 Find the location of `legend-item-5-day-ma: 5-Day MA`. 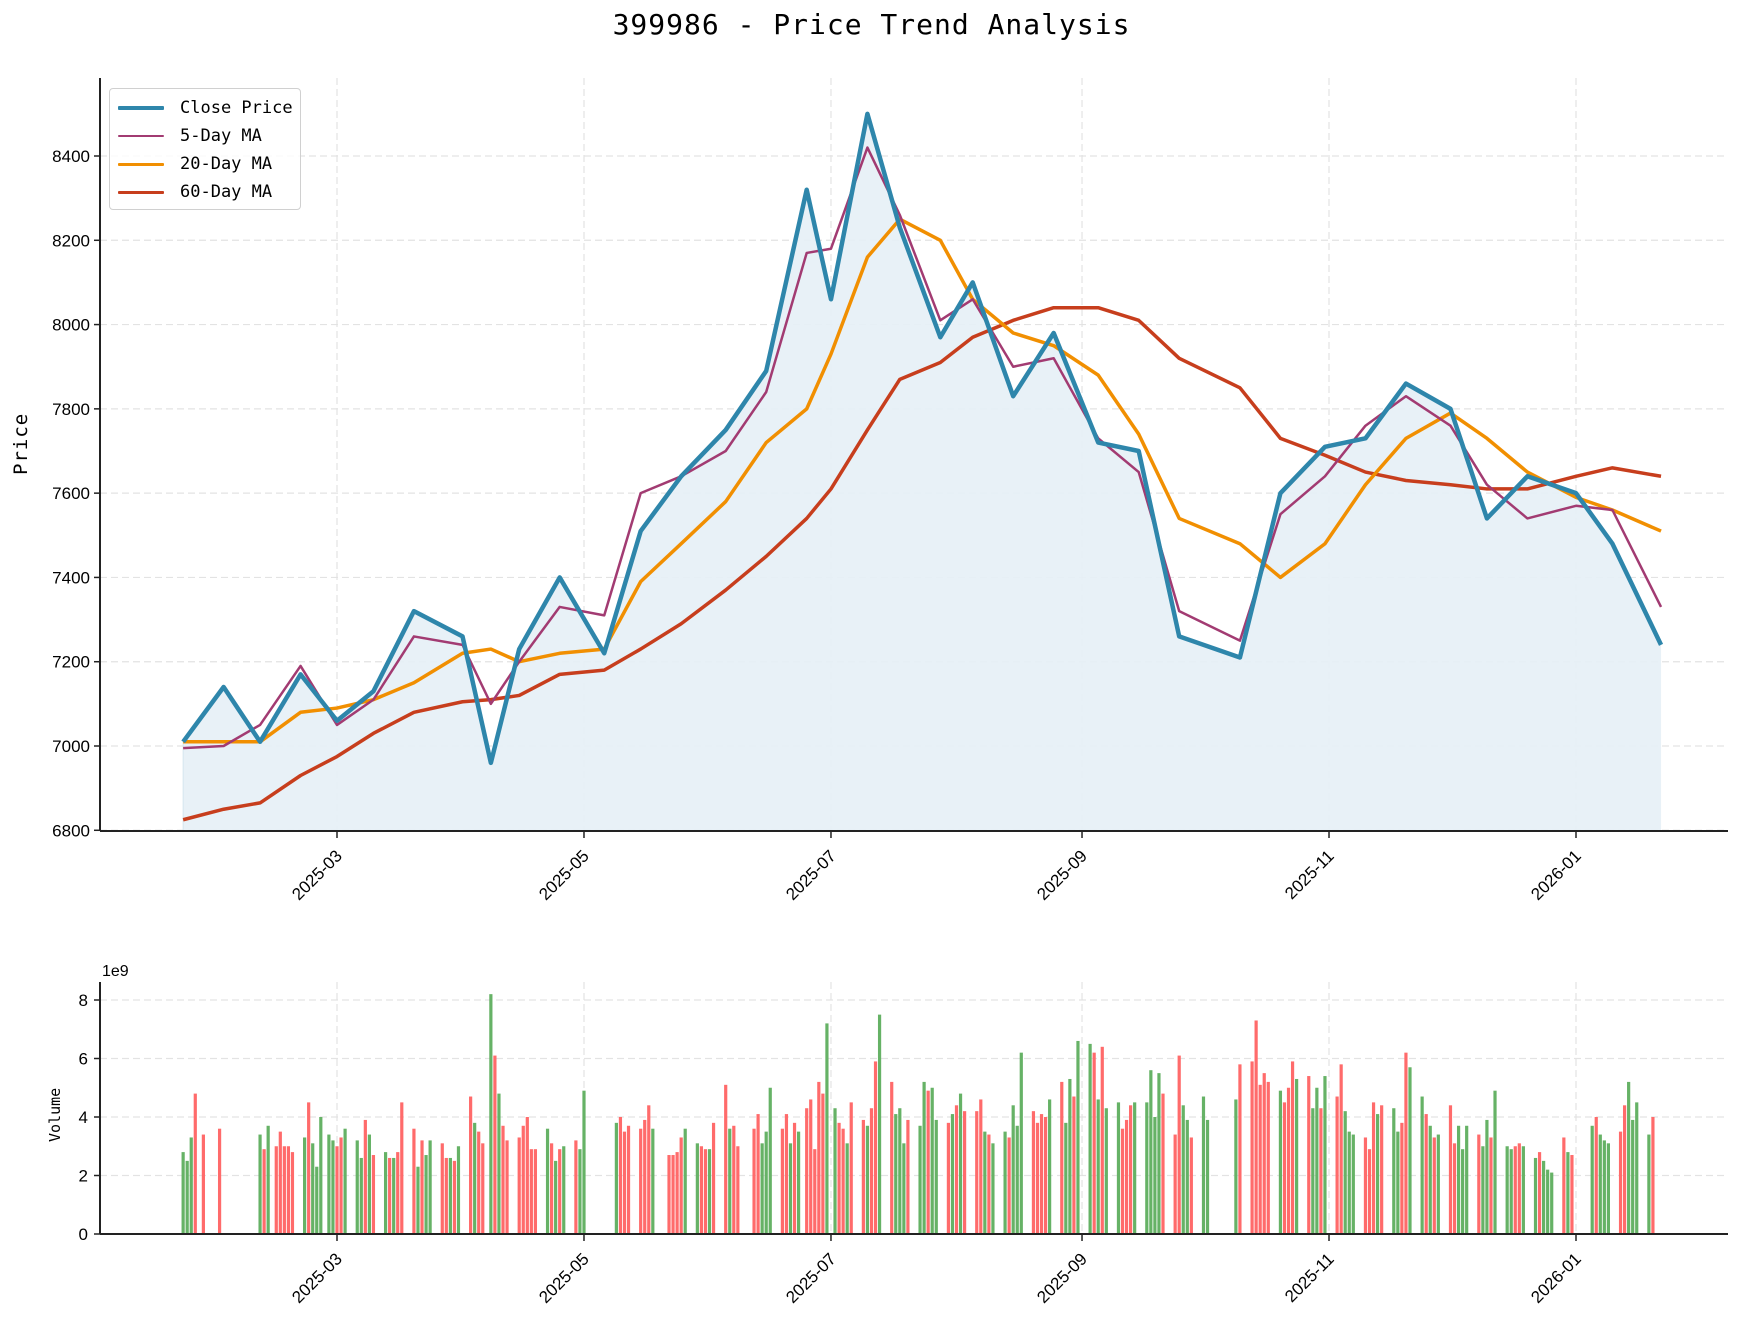

legend-item-5-day-ma: 5-Day MA is located at coordinates (190, 136).